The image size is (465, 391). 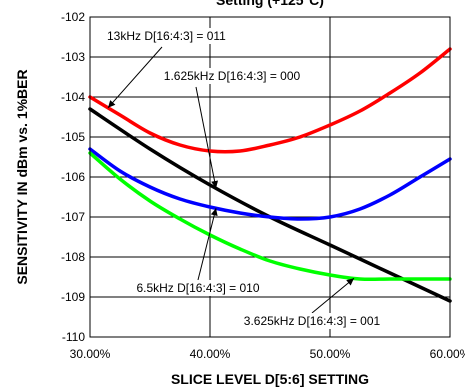 I want to click on annotation-label: 13kHz D[16:4:3] = 011, so click(x=166, y=36).